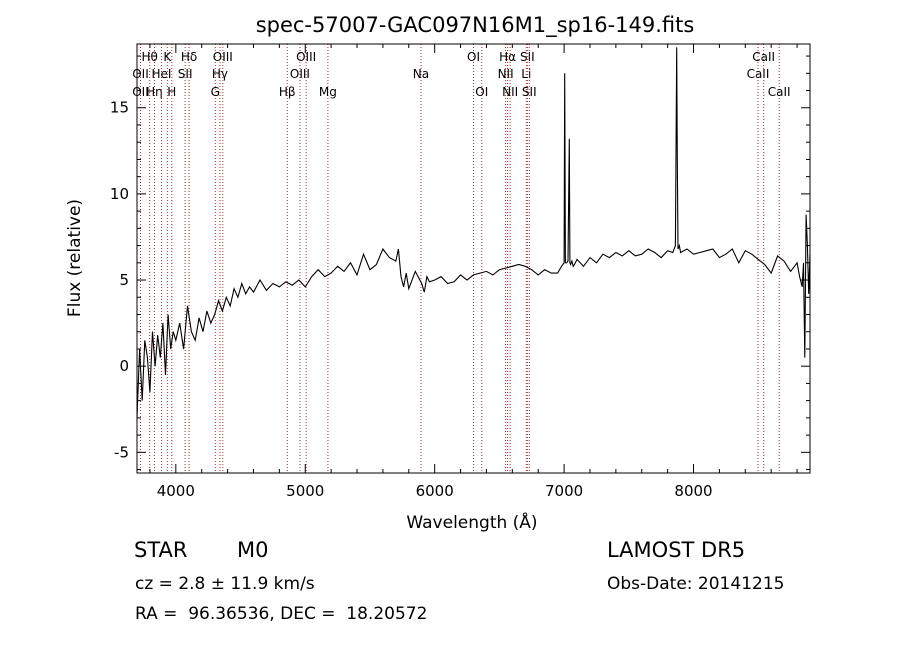 This screenshot has width=900, height=649. I want to click on spectral-line-label: Hη, so click(154, 92).